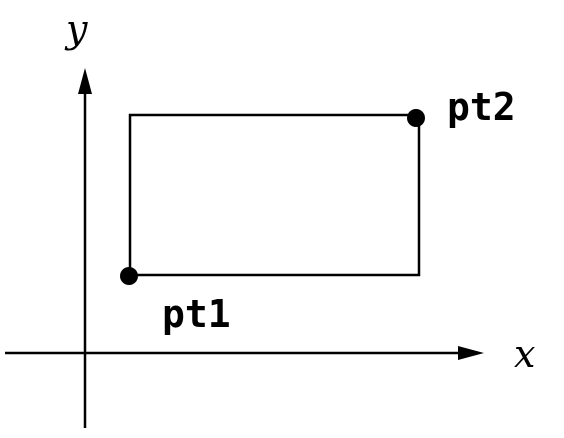 The image size is (564, 438). What do you see at coordinates (471, 353) in the screenshot?
I see `x-axis-arrowhead` at bounding box center [471, 353].